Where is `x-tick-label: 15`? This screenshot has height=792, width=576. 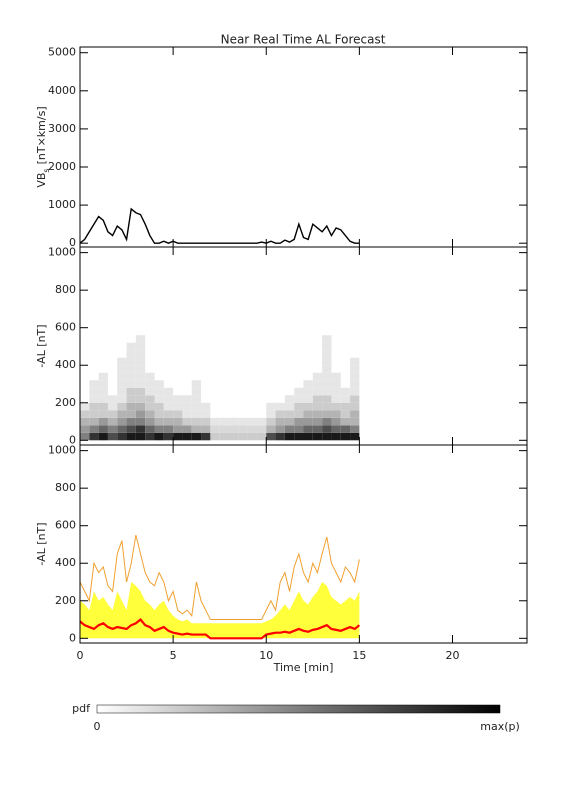 x-tick-label: 15 is located at coordinates (359, 655).